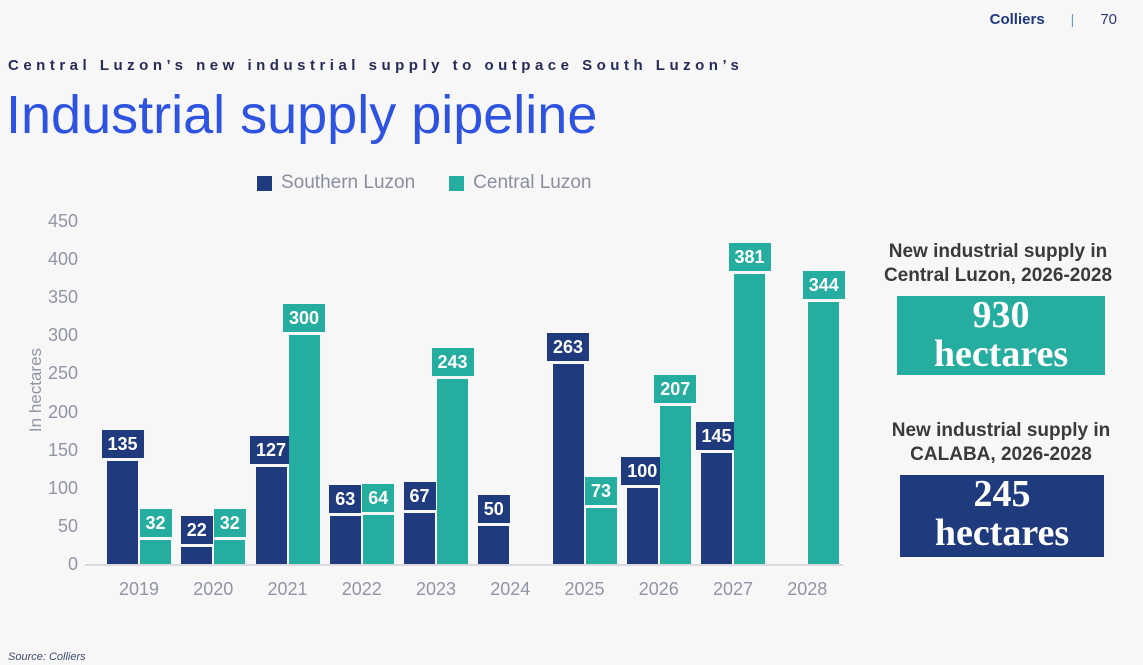 The height and width of the screenshot is (665, 1143). Describe the element at coordinates (601, 491) in the screenshot. I see `bar-data-label: 73` at that location.